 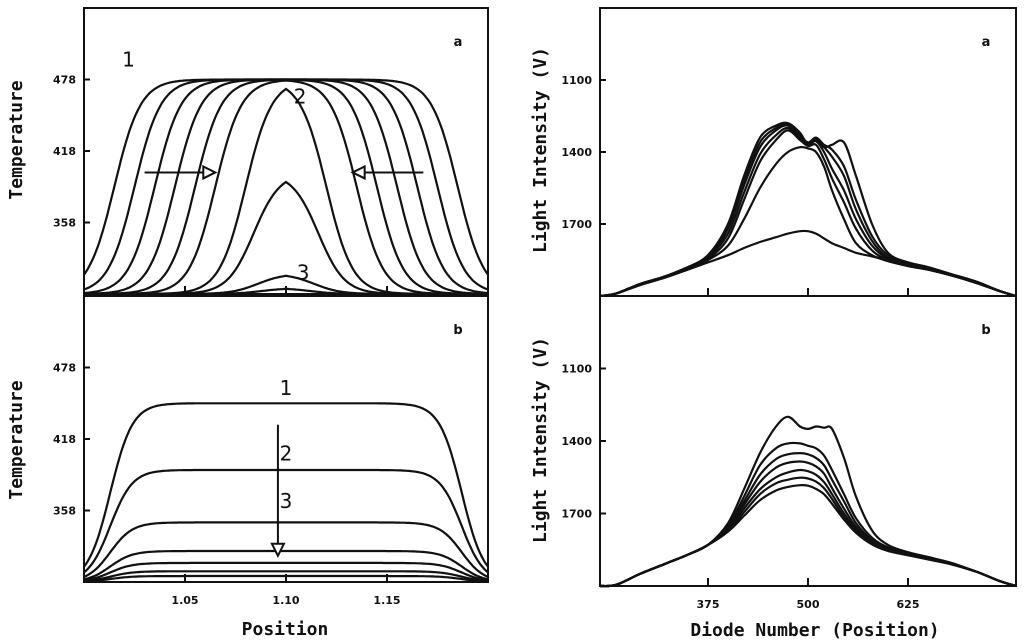 What do you see at coordinates (386, 600) in the screenshot?
I see `x-tick-label: 1.15` at bounding box center [386, 600].